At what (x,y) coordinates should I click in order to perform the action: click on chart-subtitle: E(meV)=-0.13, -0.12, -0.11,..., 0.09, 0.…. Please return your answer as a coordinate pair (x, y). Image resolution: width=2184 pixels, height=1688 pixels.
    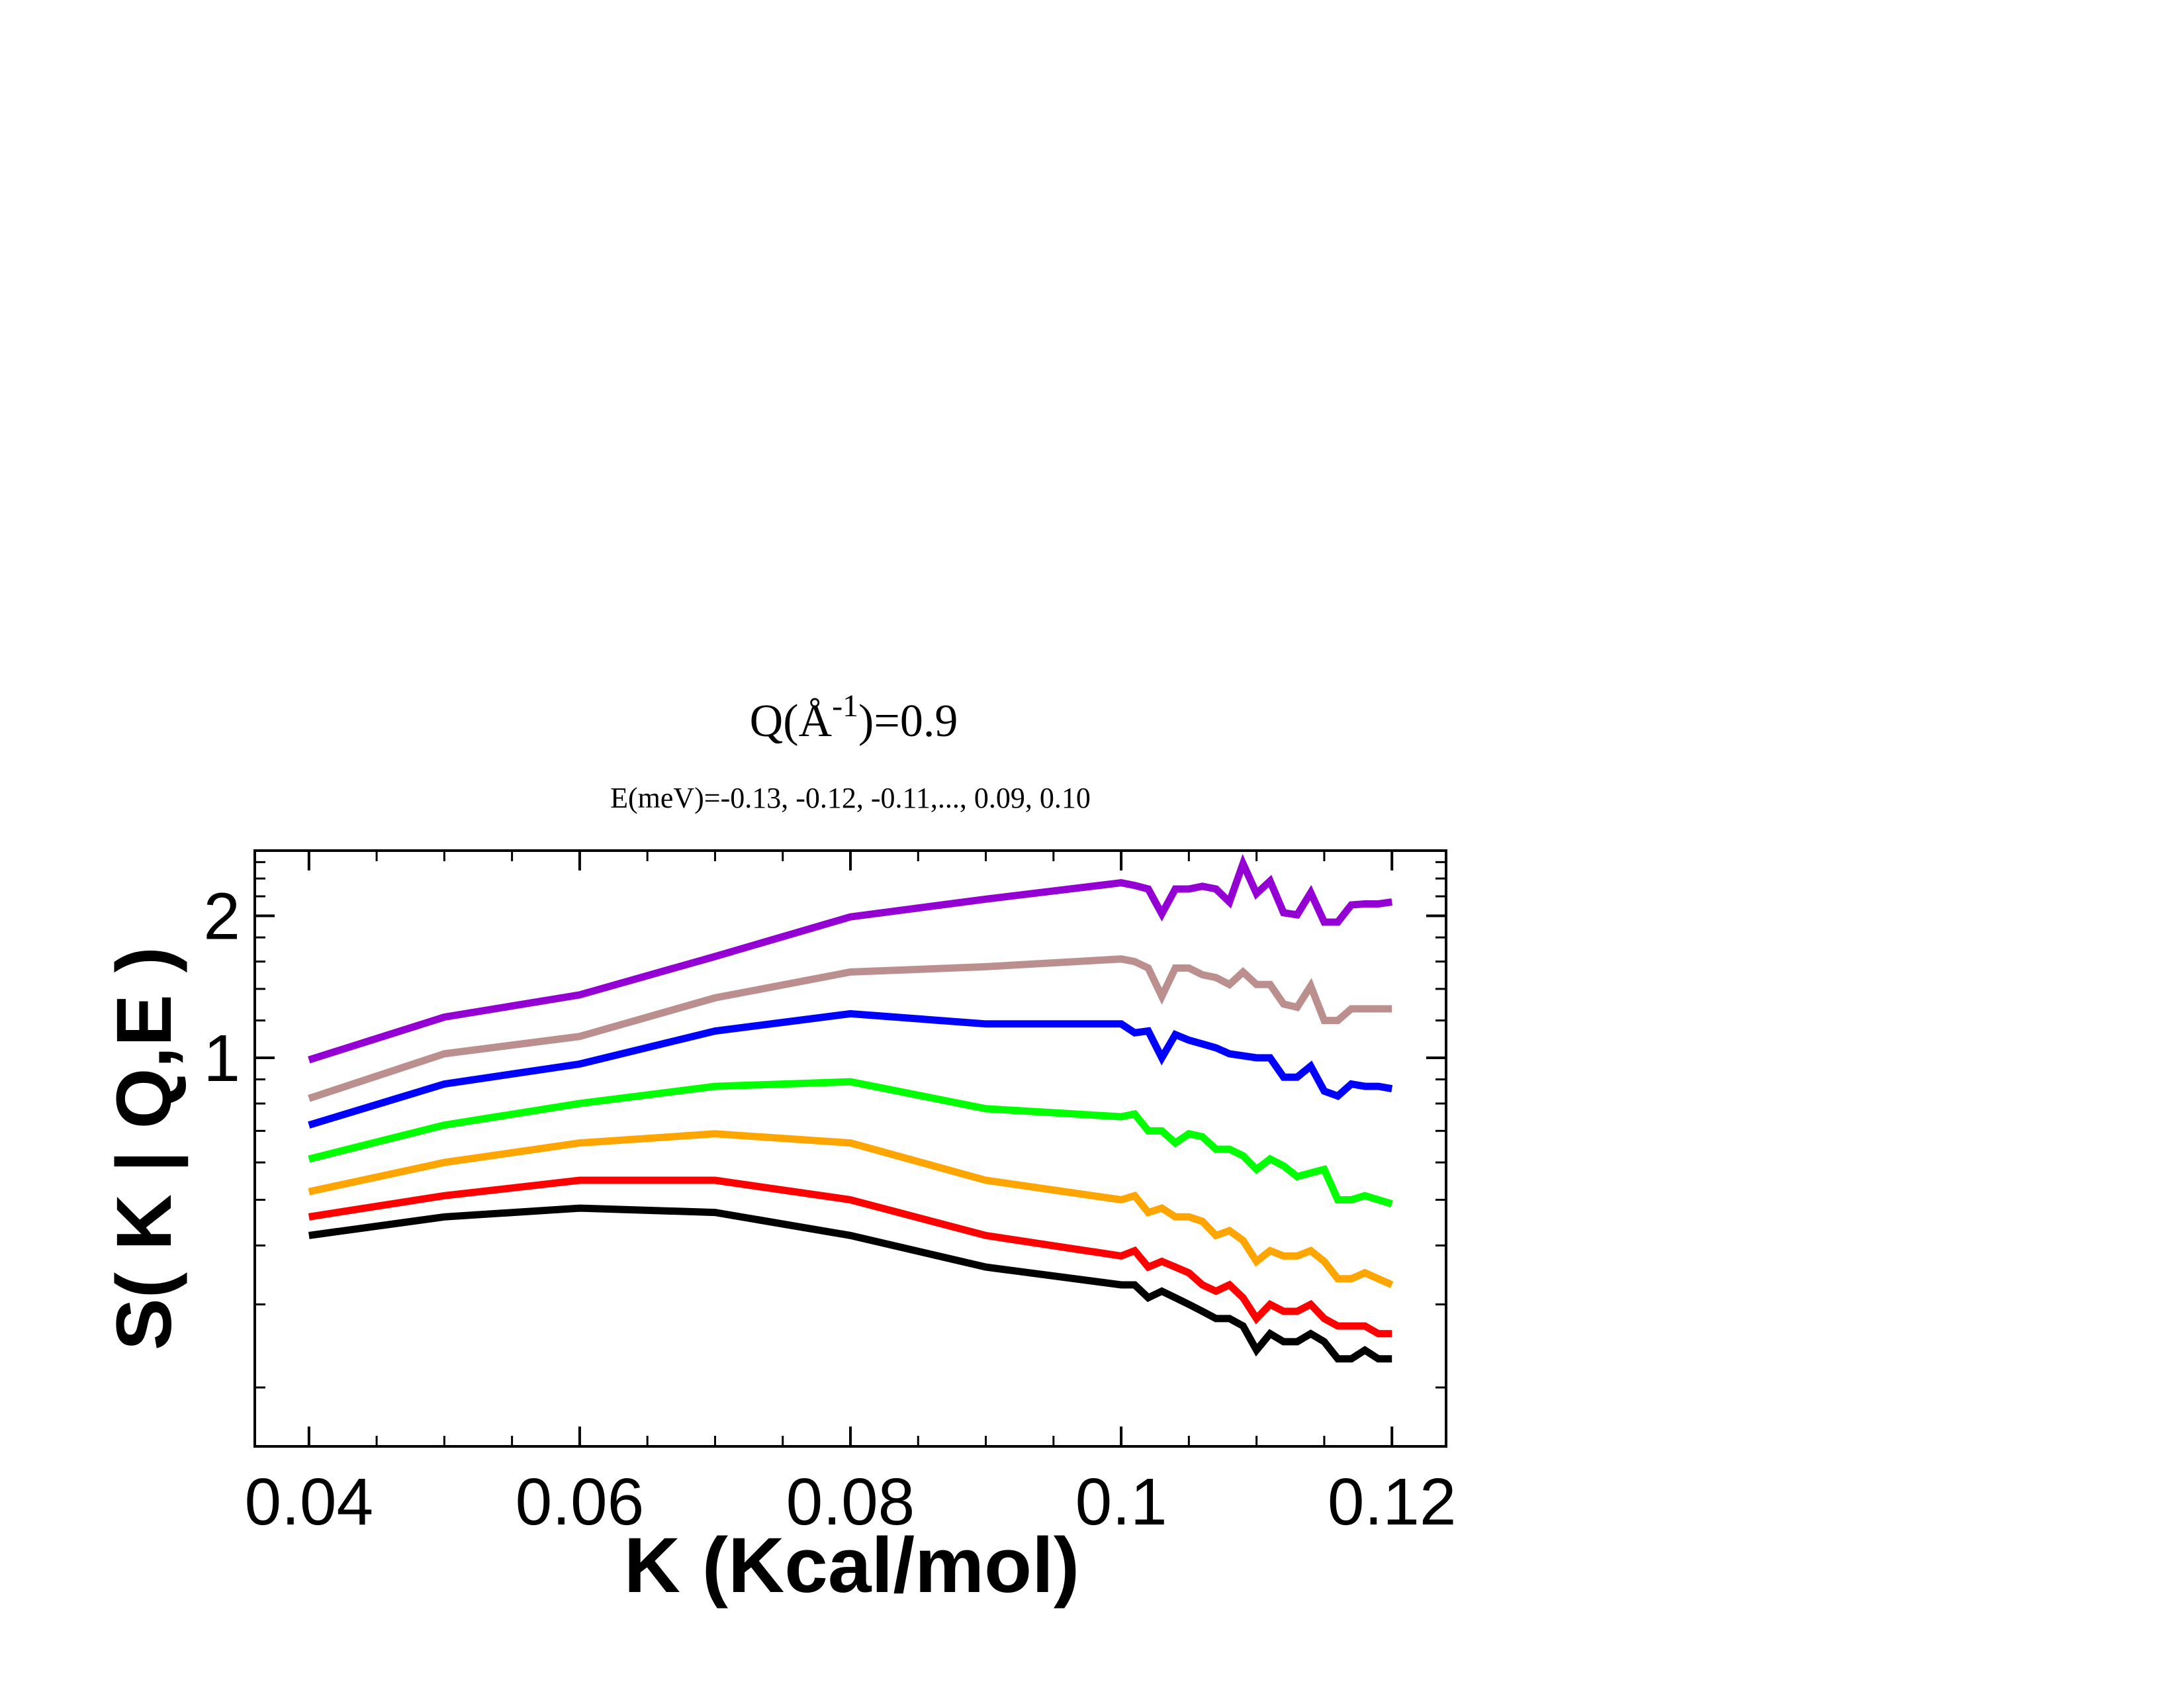
    Looking at the image, I should click on (850, 798).